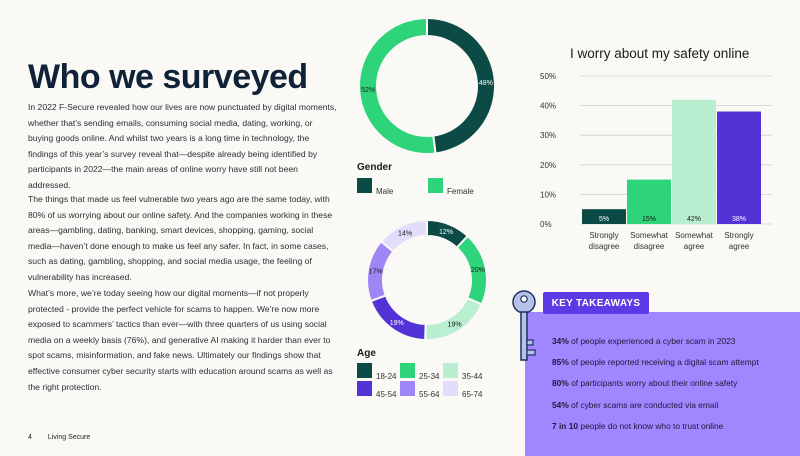  I want to click on y-tick-label: 0%, so click(546, 224).